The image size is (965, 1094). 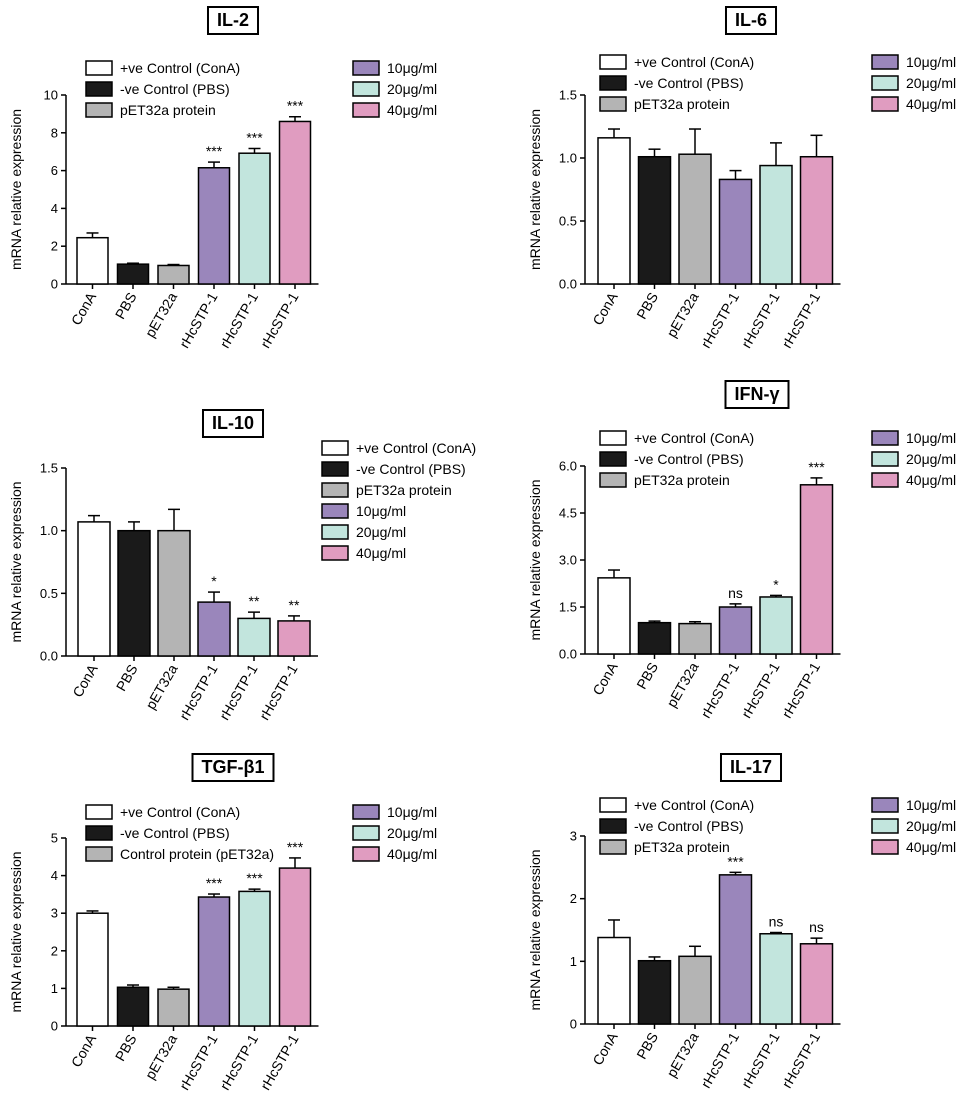 What do you see at coordinates (54, 988) in the screenshot?
I see `y-tick-label: 1` at bounding box center [54, 988].